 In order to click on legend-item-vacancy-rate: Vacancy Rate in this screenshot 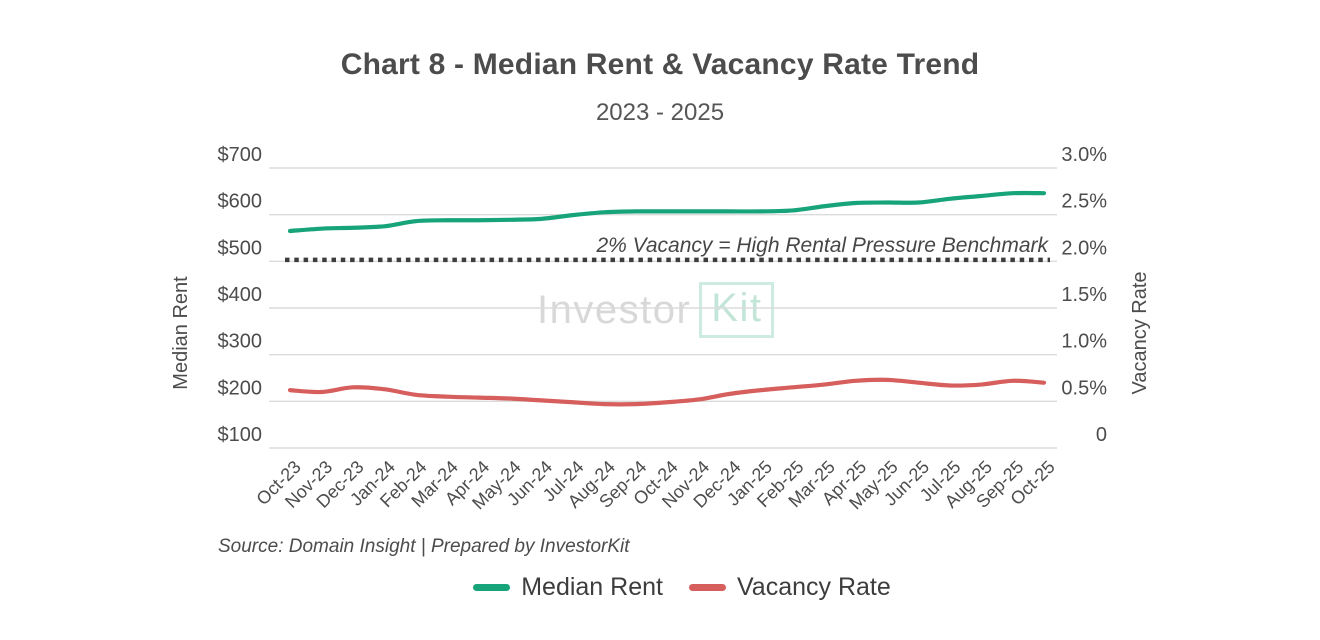, I will do `click(789, 587)`.